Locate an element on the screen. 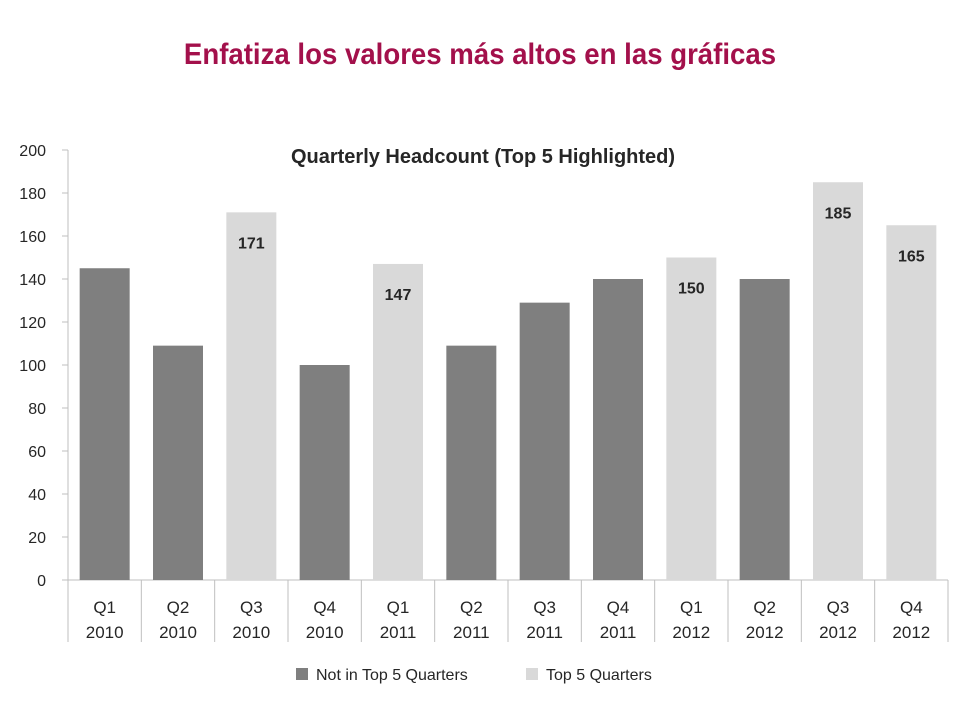  y-tick-label: 40 is located at coordinates (37, 495).